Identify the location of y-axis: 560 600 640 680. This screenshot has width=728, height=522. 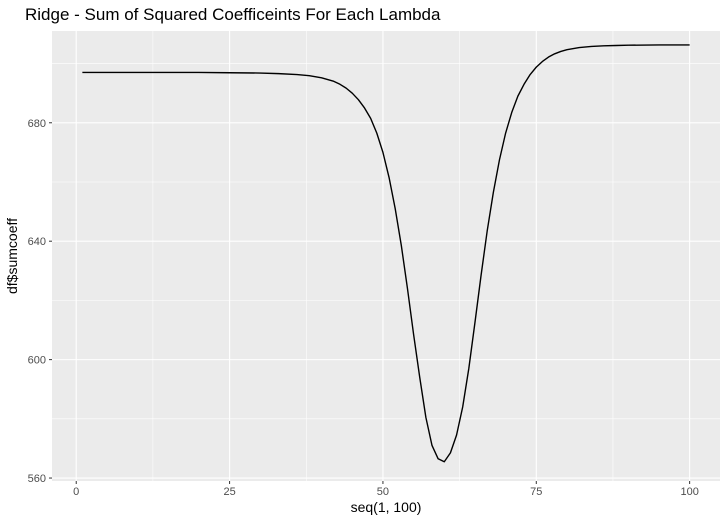
(40, 301).